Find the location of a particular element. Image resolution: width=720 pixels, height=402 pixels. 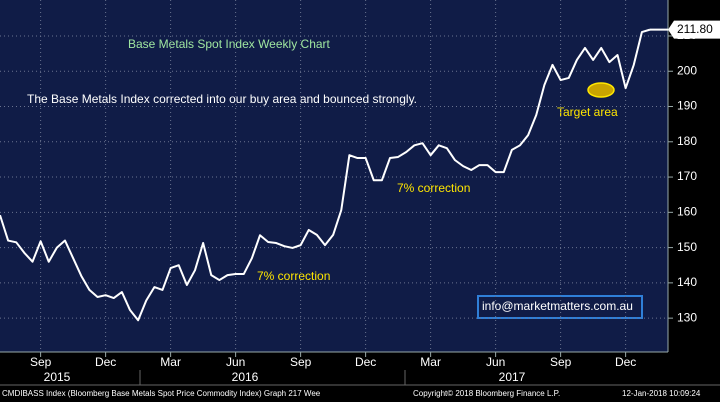

year-label: 2015 is located at coordinates (57, 377).